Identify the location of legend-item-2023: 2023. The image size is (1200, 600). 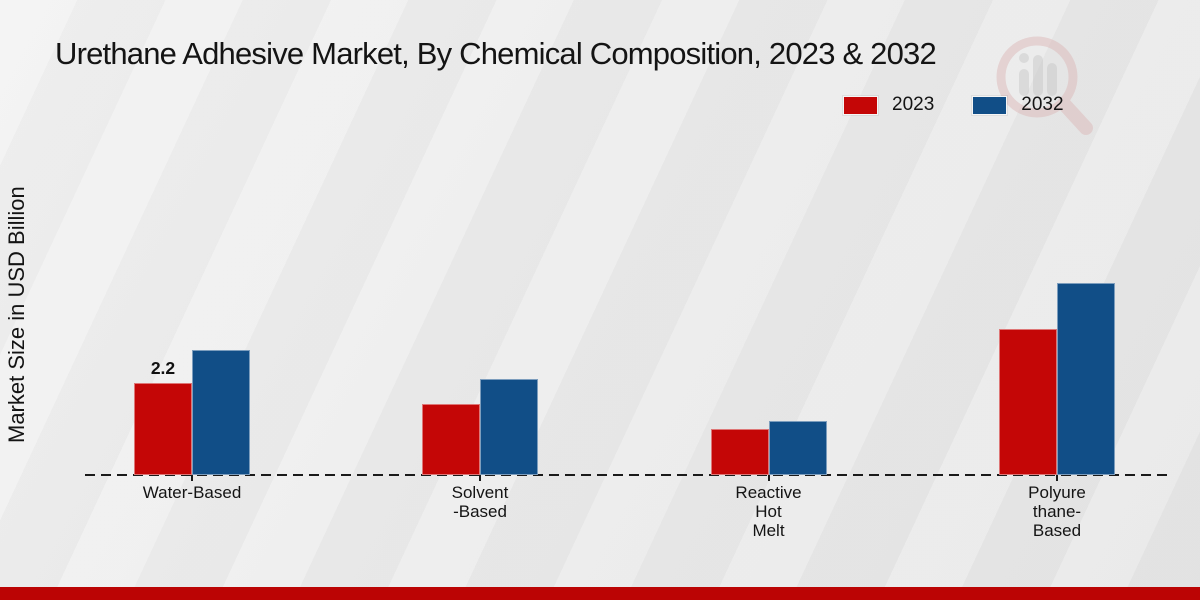
(888, 105).